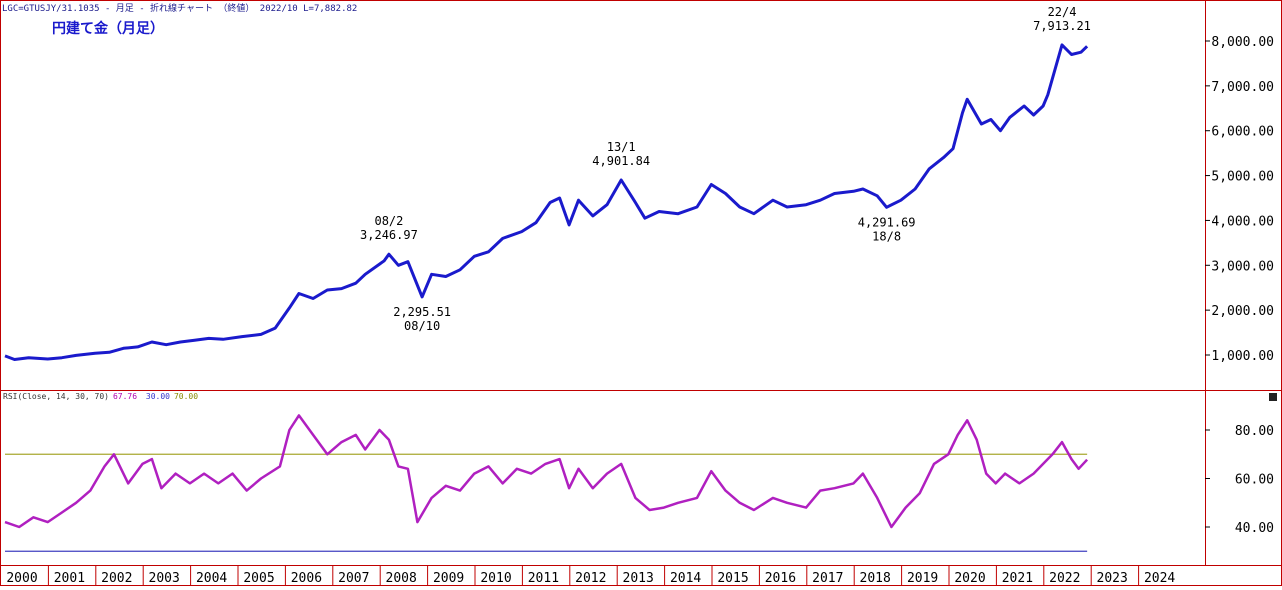  I want to click on rsi-legend-high: 70.00, so click(186, 396).